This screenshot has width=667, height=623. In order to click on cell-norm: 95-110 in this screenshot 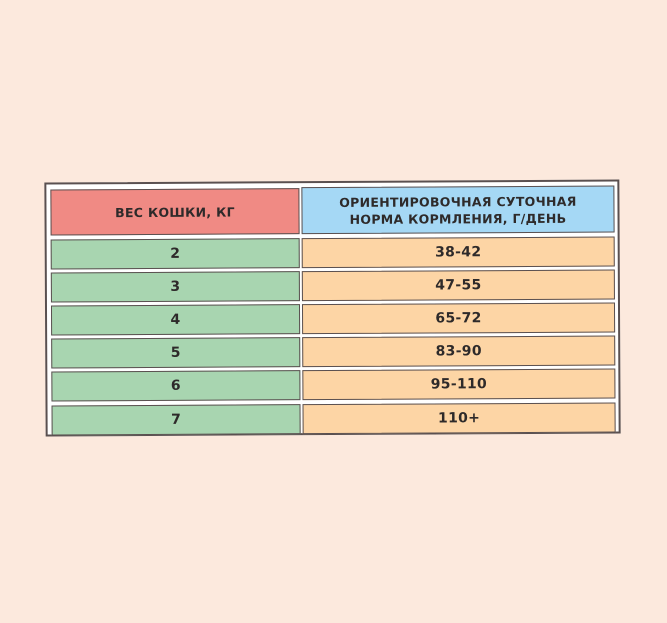, I will do `click(459, 384)`.